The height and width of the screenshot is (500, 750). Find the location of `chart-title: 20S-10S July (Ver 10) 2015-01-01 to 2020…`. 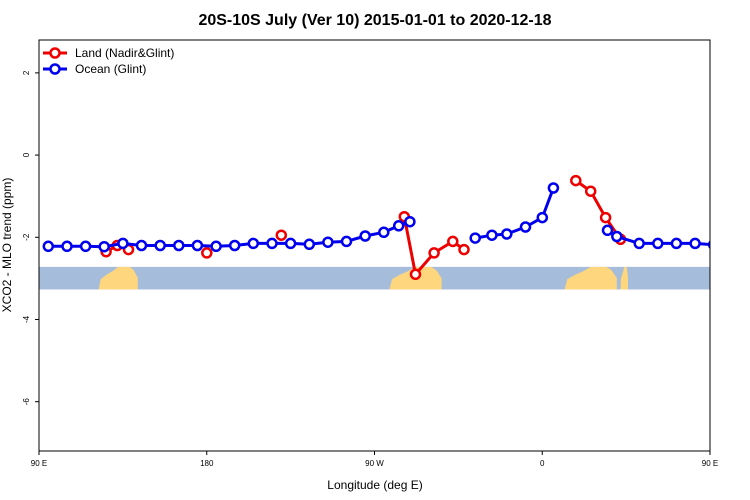

chart-title: 20S-10S July (Ver 10) 2015-01-01 to 2020… is located at coordinates (374, 20).